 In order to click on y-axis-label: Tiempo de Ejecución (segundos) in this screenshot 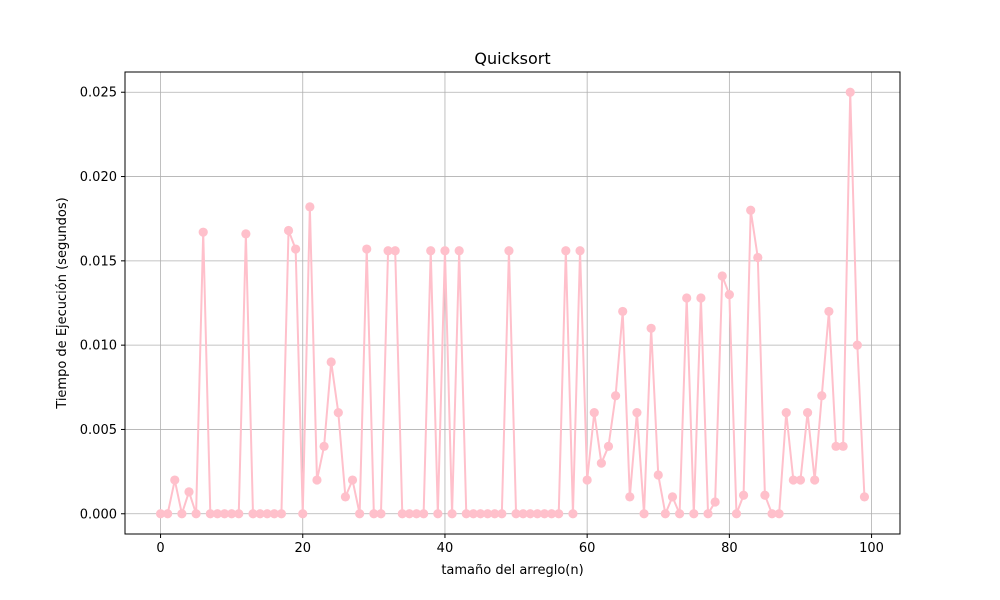, I will do `click(62, 303)`.